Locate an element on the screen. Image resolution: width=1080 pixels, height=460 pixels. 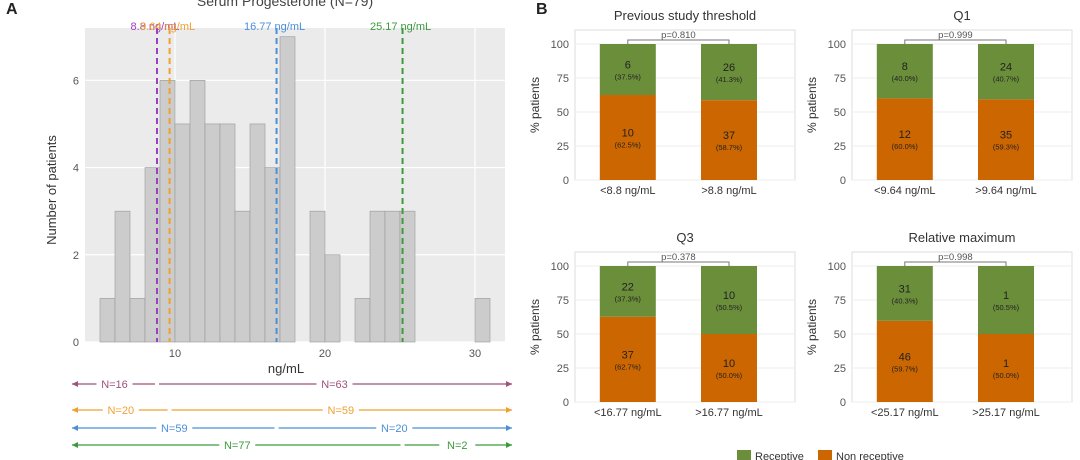
bar-pct-label: (60.0%) is located at coordinates (905, 146).